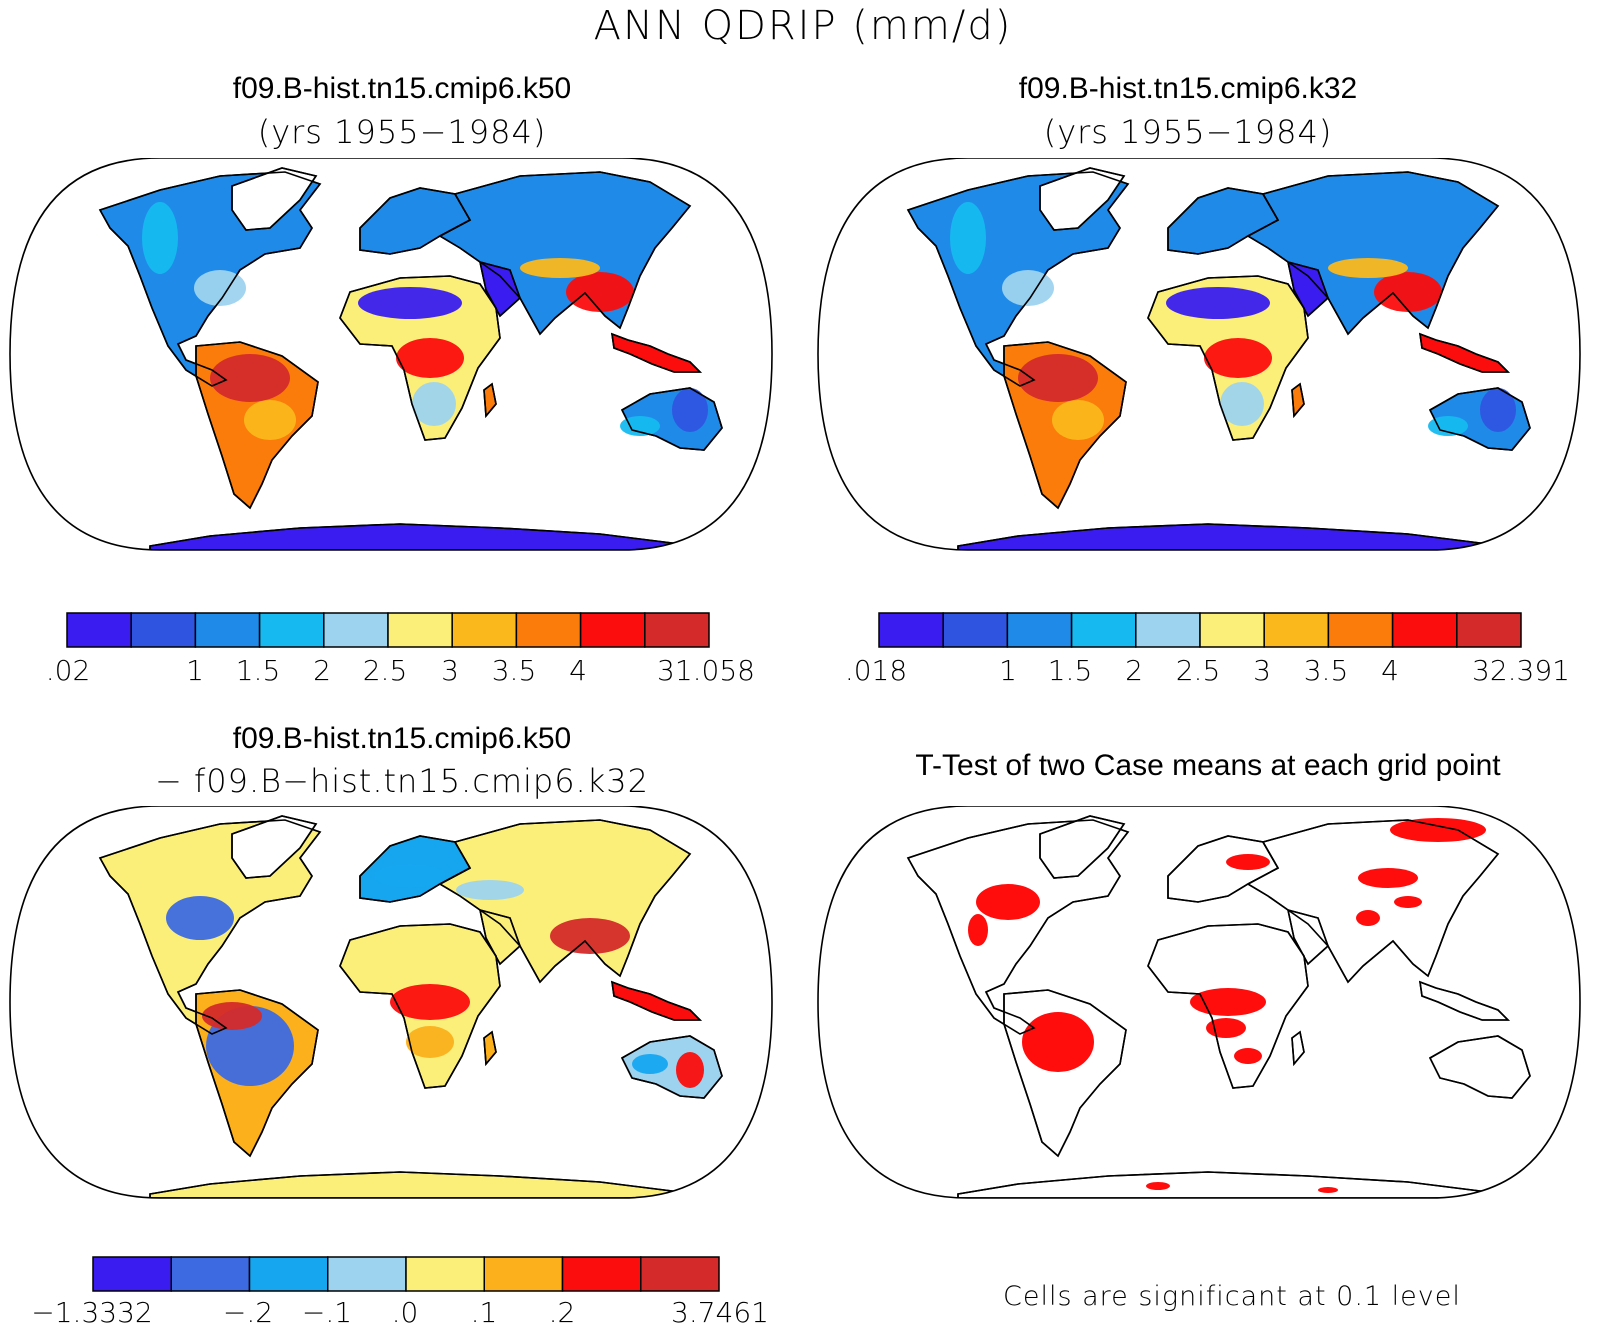 The image size is (1606, 1329). I want to click on colorbar-diff-label: .2, so click(562, 1312).